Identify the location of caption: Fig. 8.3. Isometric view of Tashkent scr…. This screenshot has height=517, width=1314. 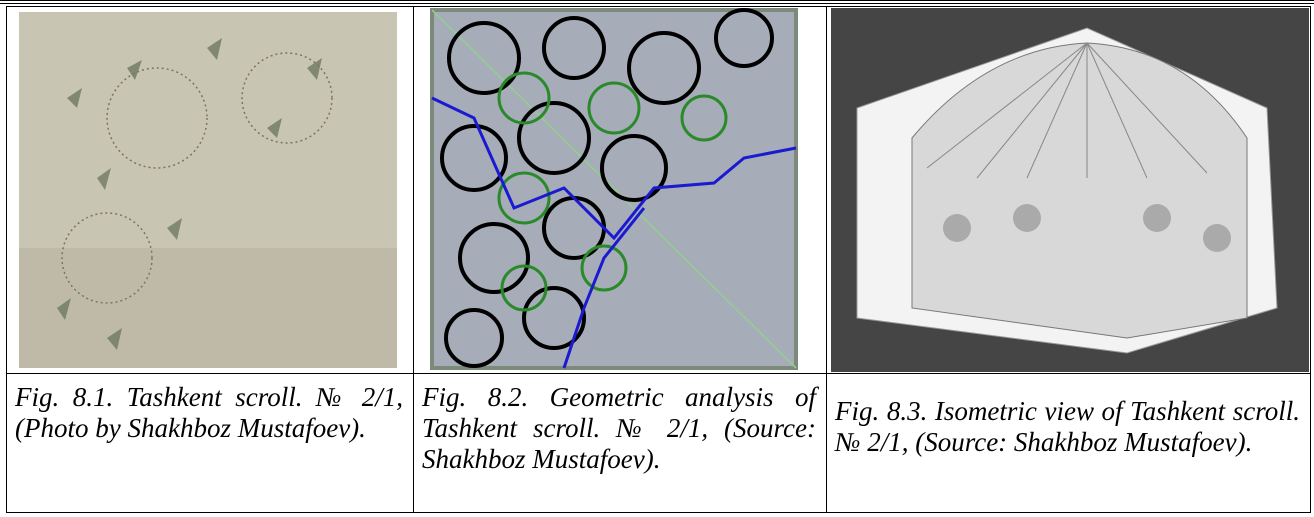
(1067, 426).